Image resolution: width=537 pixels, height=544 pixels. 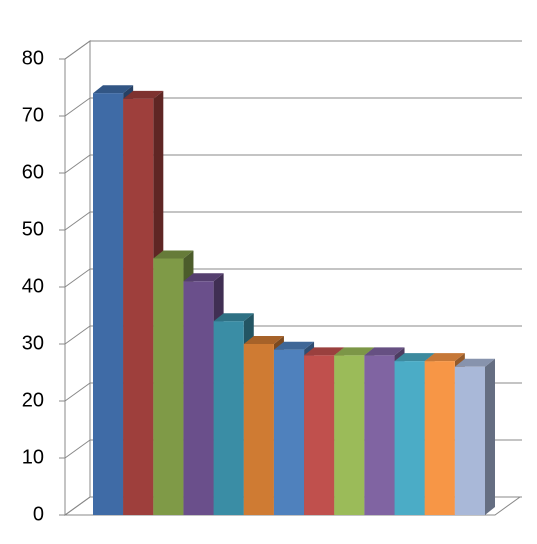 What do you see at coordinates (490, 436) in the screenshot?
I see `bar-side` at bounding box center [490, 436].